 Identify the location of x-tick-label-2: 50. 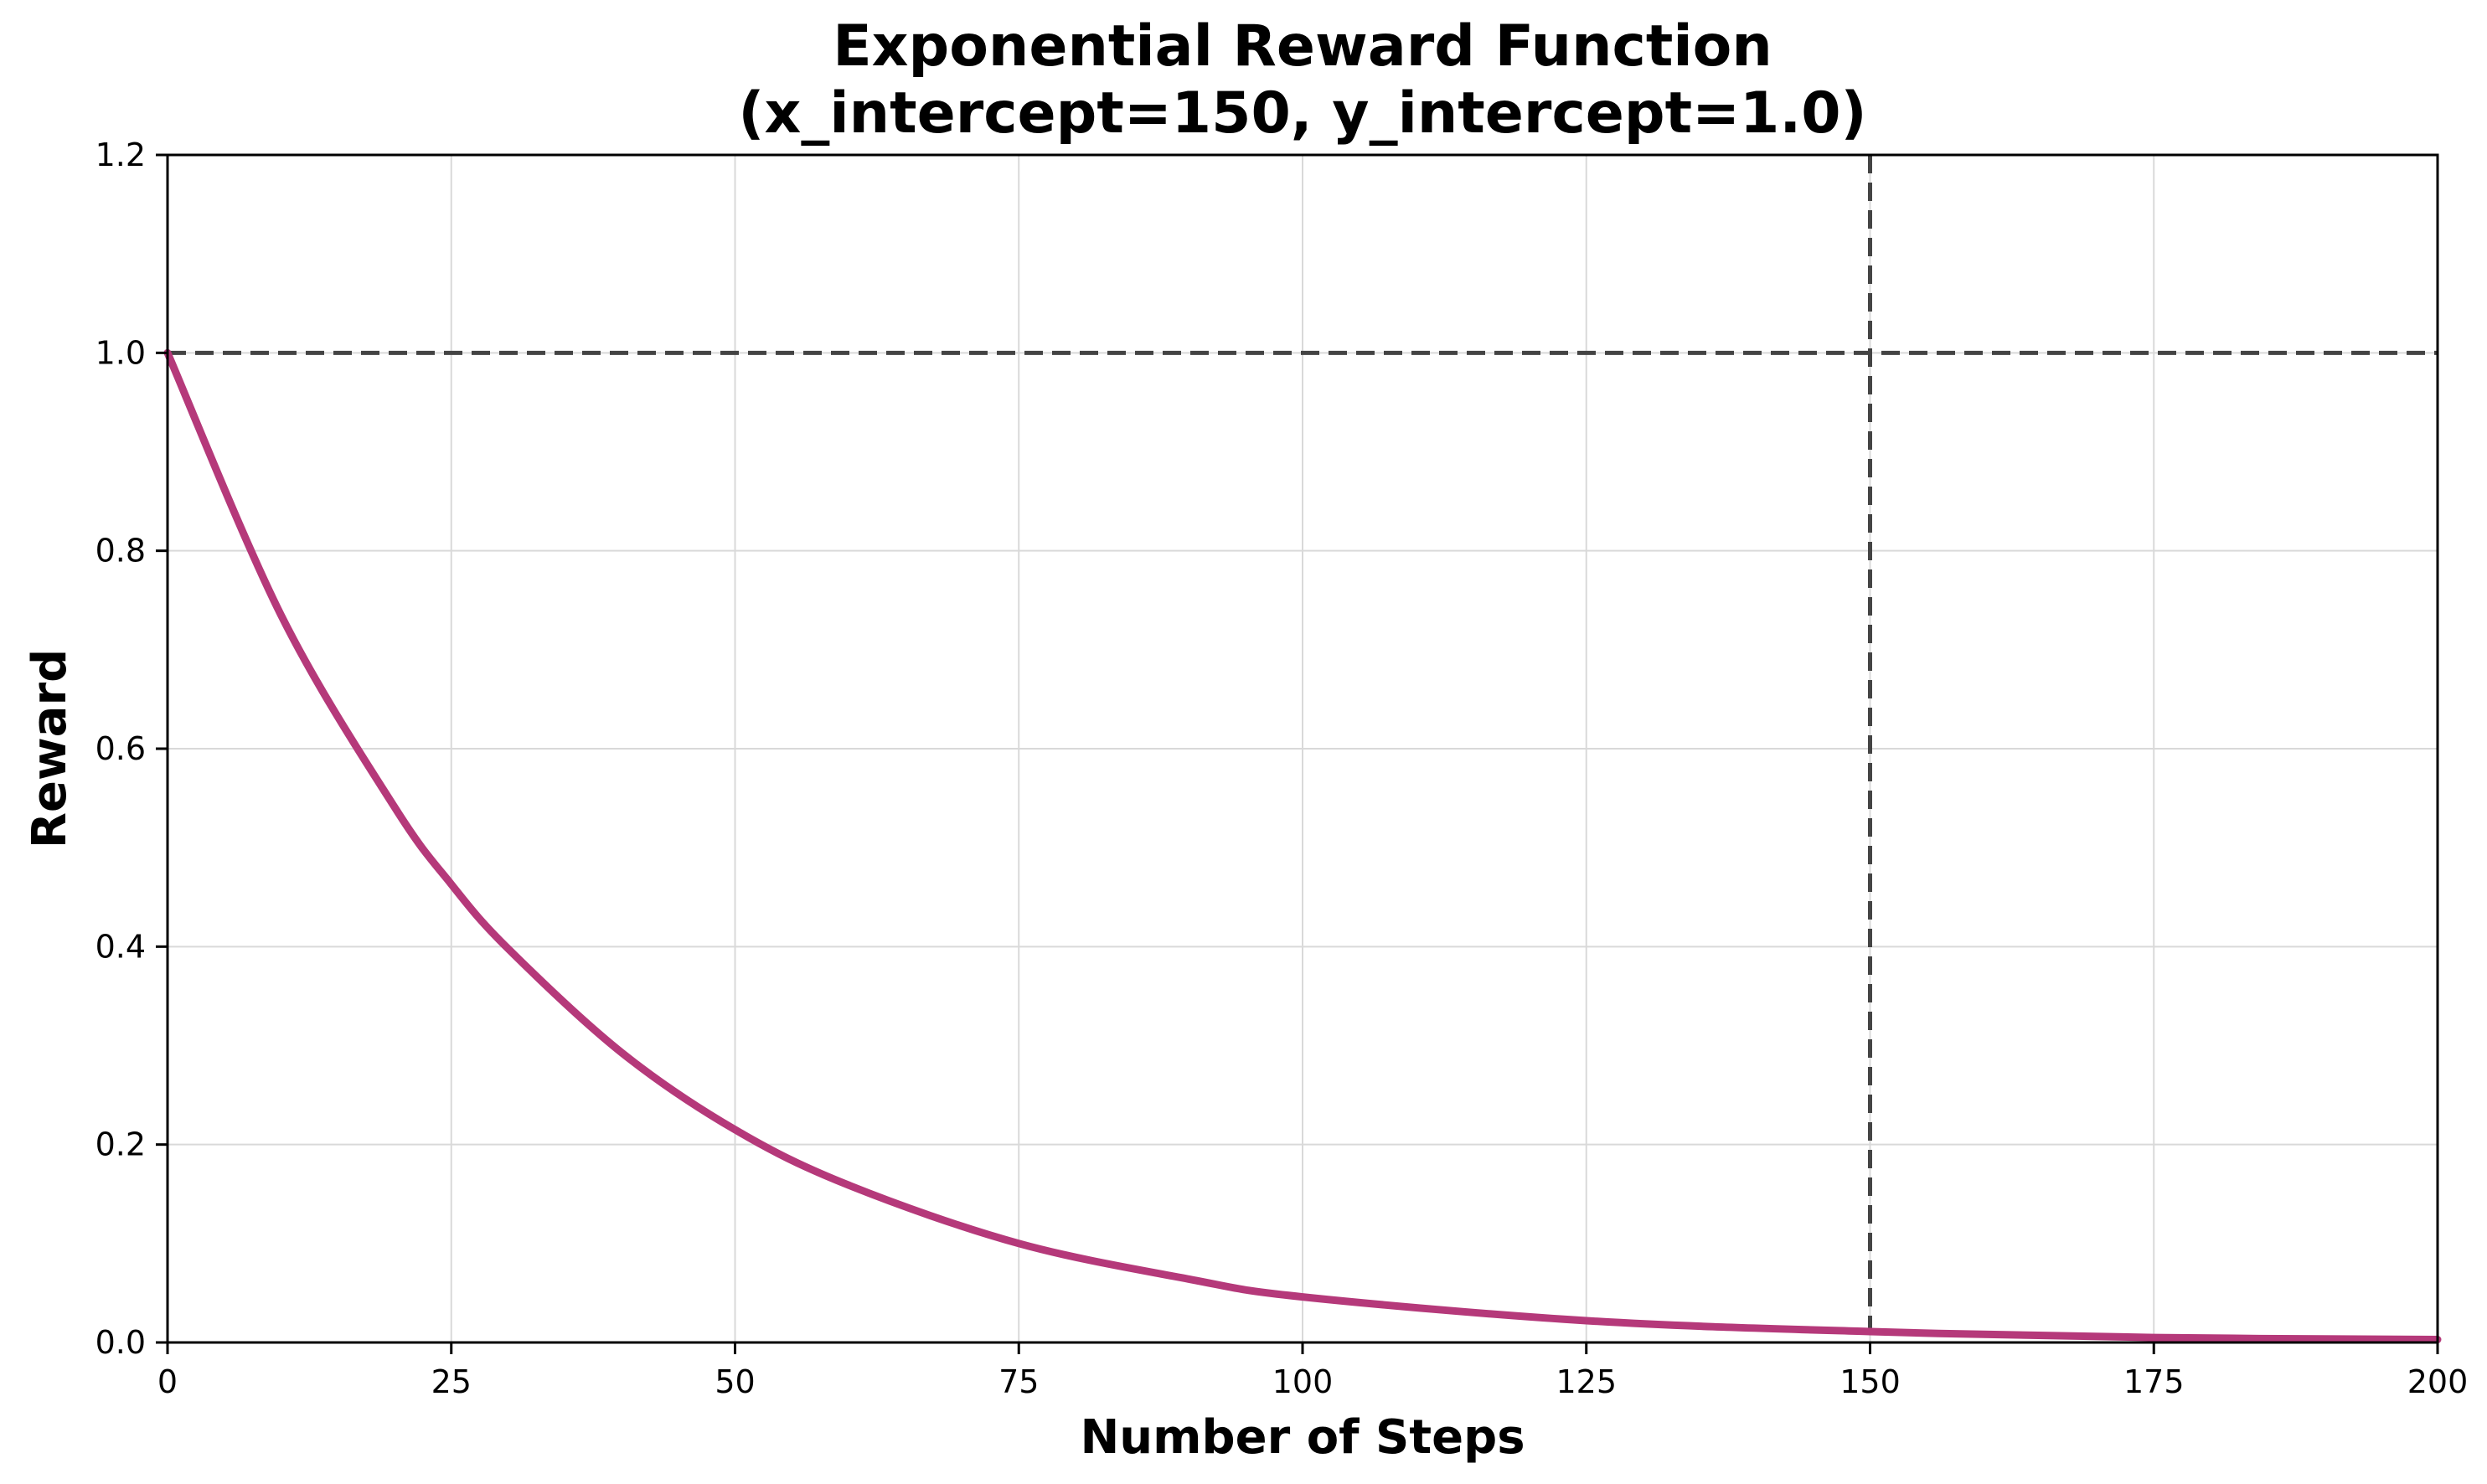
(735, 1381).